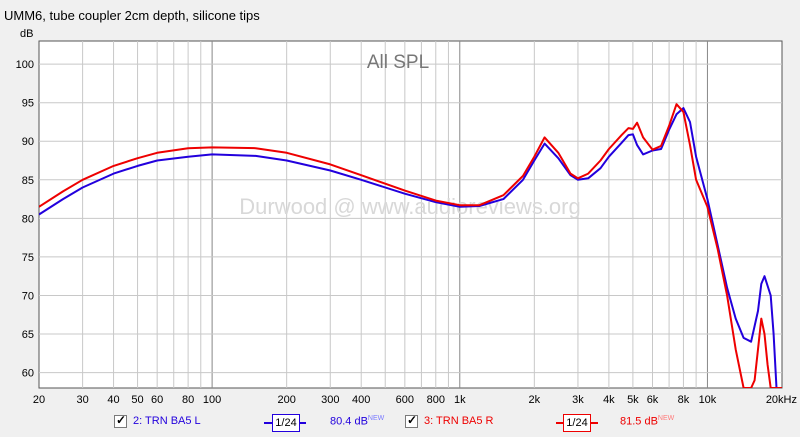 This screenshot has height=437, width=800. What do you see at coordinates (436, 400) in the screenshot?
I see `x-tick-label: 800` at bounding box center [436, 400].